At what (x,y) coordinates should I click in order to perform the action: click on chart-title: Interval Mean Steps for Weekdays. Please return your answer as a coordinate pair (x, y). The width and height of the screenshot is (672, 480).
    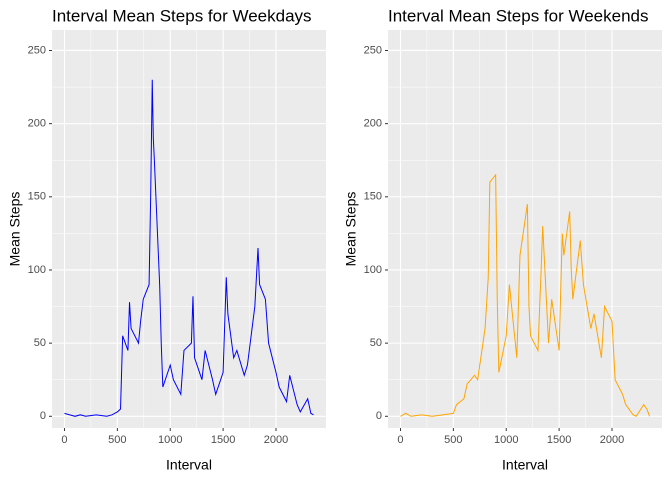
    Looking at the image, I should click on (182, 15).